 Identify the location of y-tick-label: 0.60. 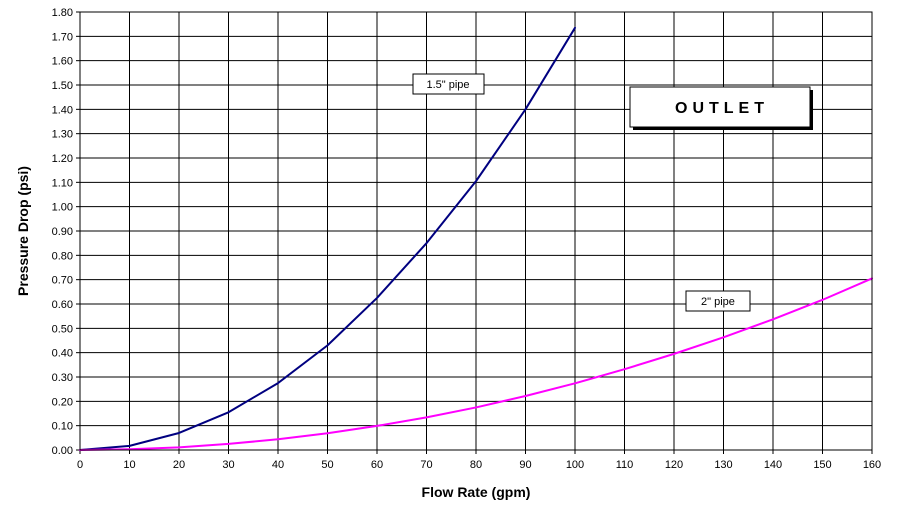
(62, 305).